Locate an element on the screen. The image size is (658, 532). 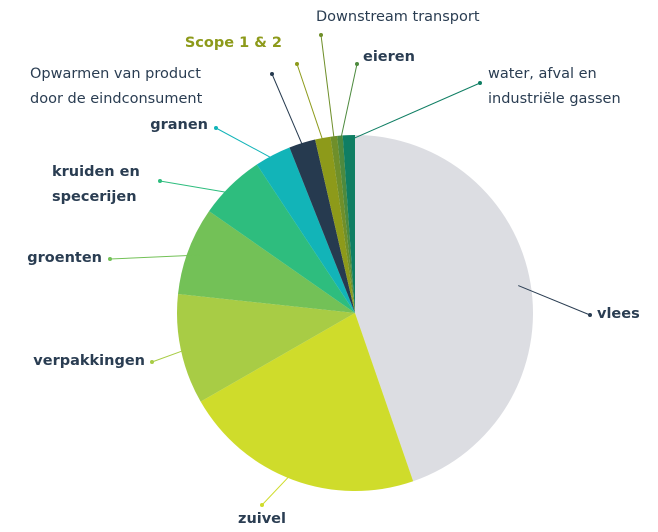
slice-label: zuivel is located at coordinates (262, 519).